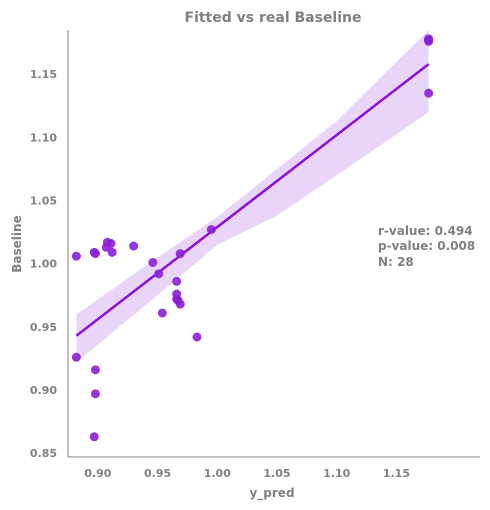 This screenshot has height=510, width=490. Describe the element at coordinates (276, 473) in the screenshot. I see `x-tick-label: 1.05` at that location.